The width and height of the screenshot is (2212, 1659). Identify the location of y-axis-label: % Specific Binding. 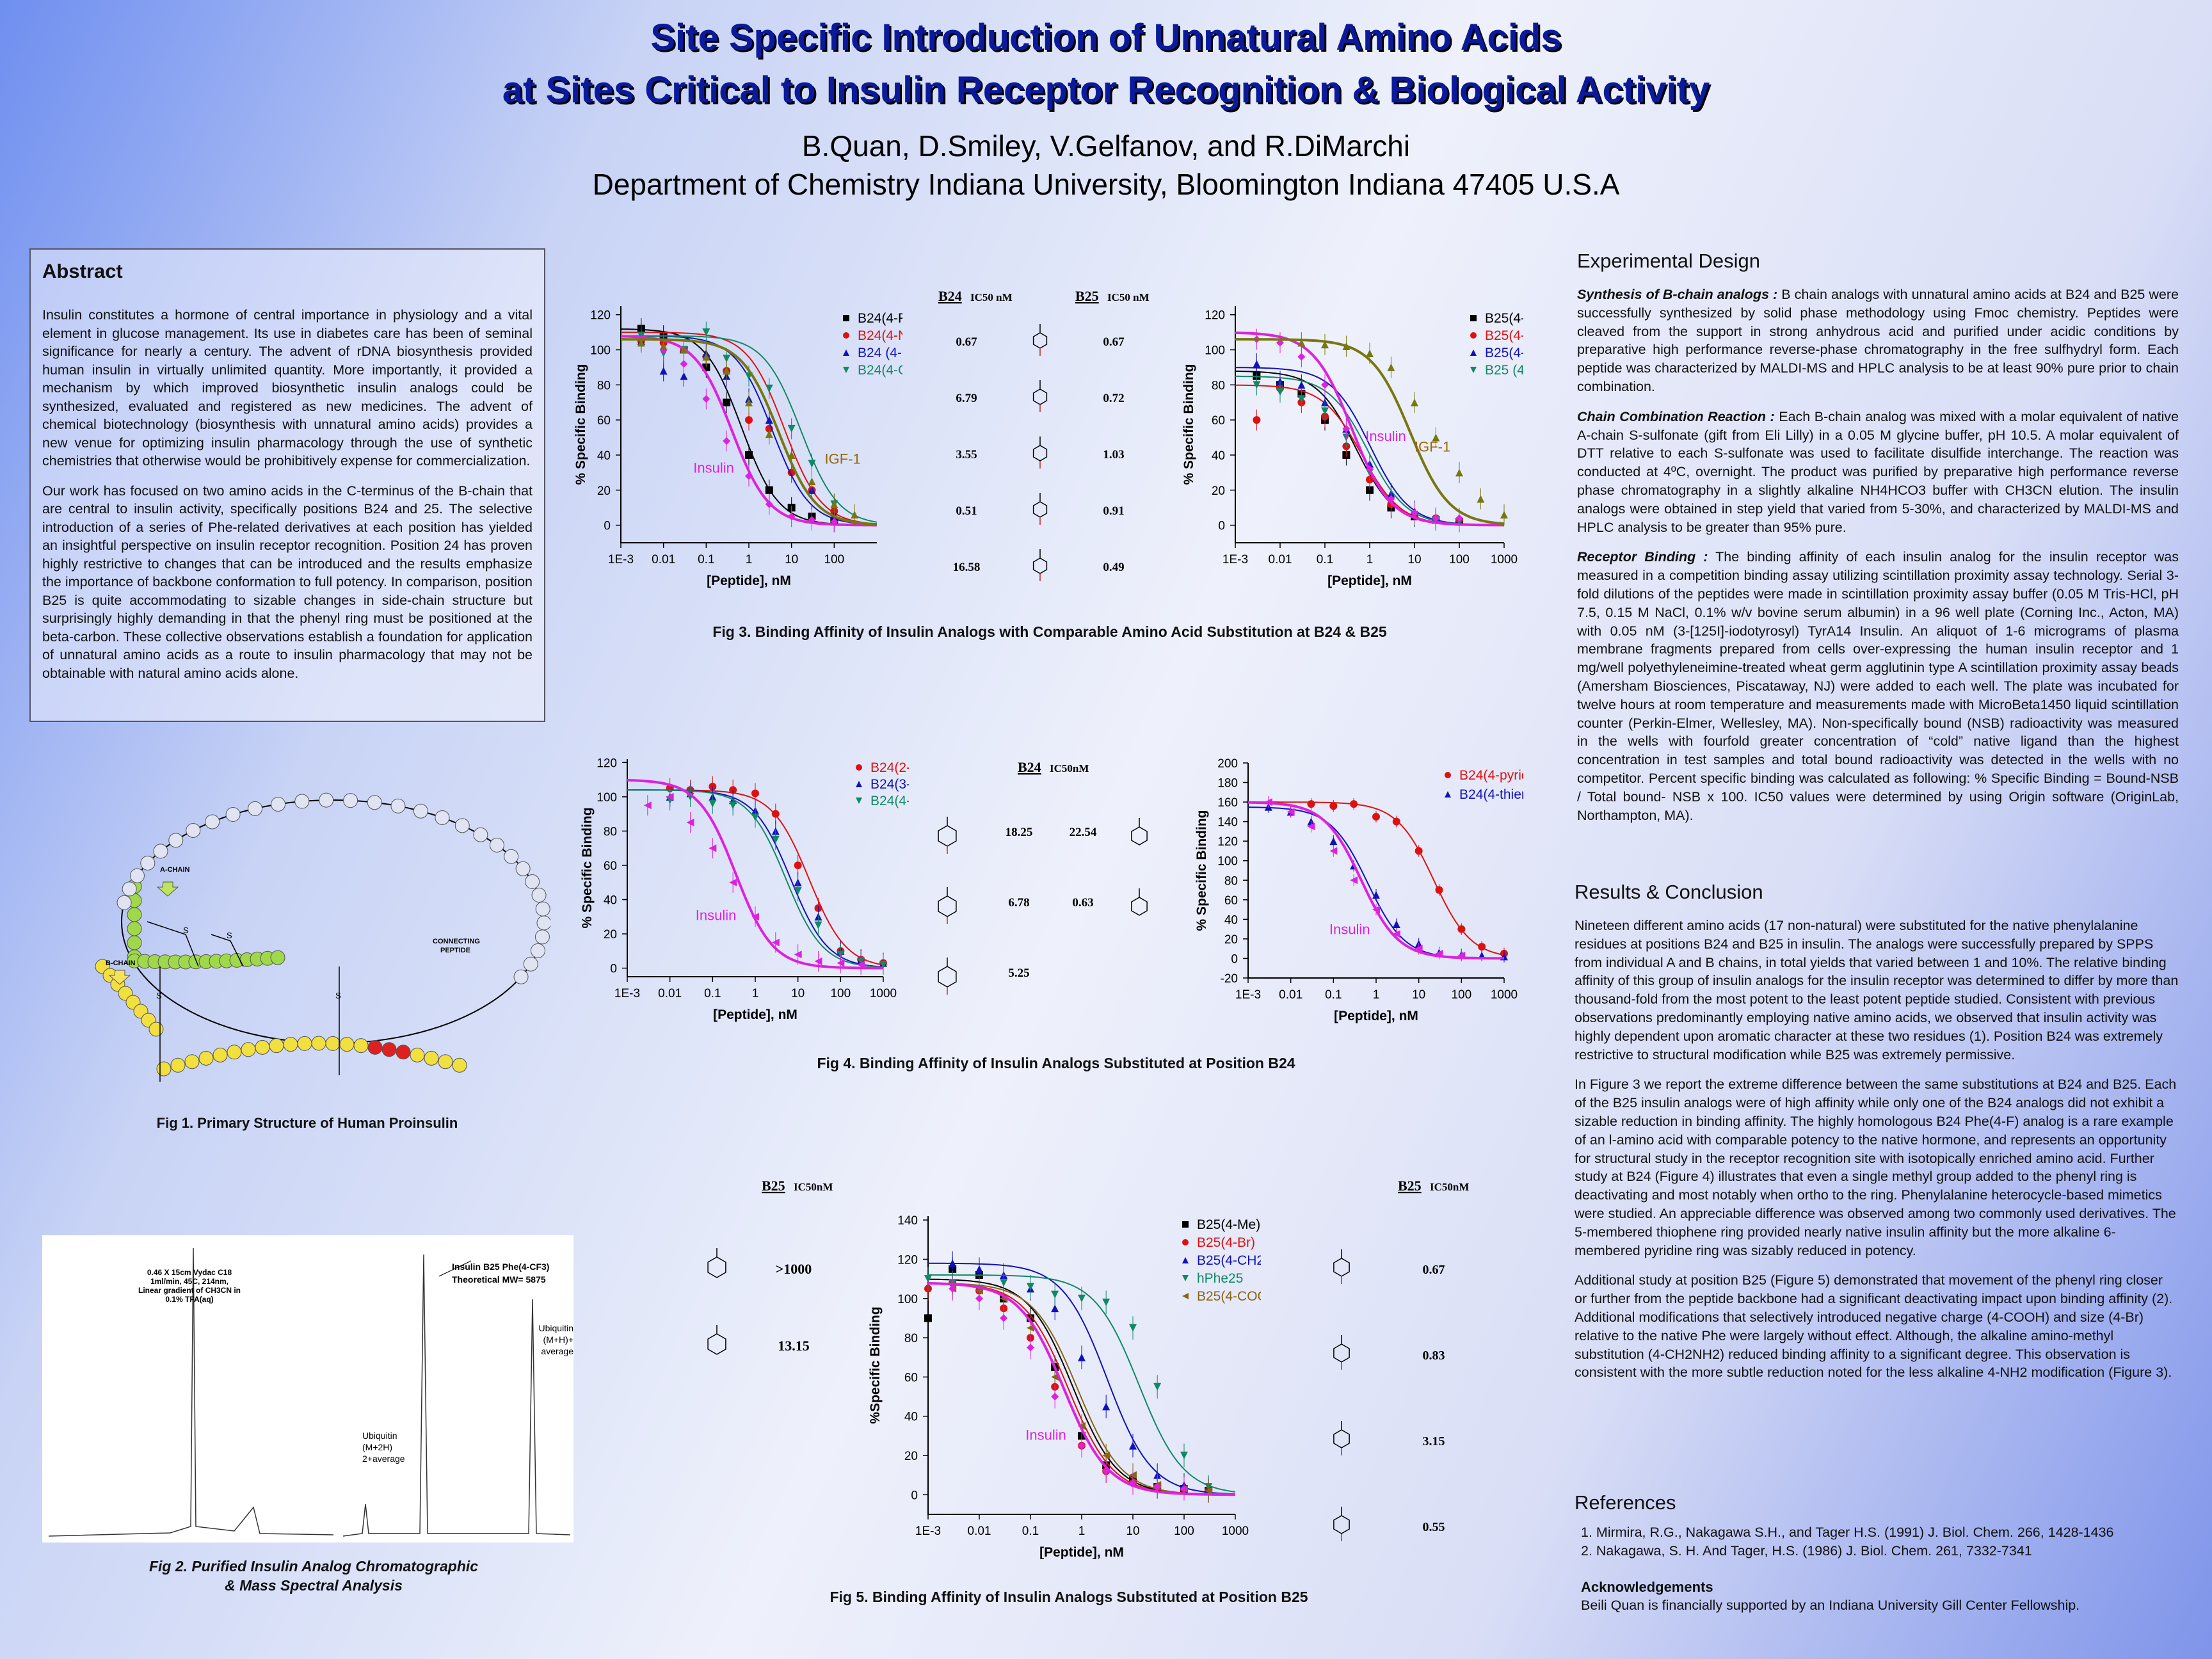
(1201, 870).